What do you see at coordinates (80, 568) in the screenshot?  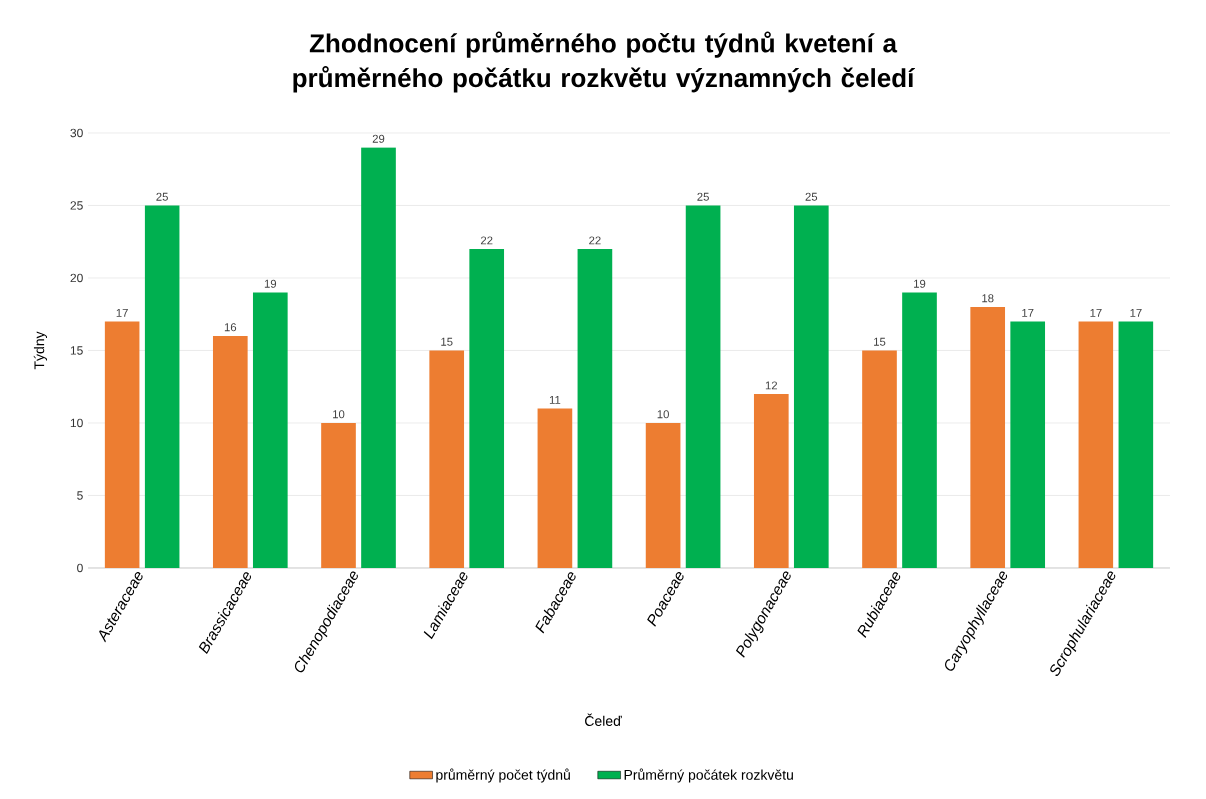 I see `y-tick-label: 0` at bounding box center [80, 568].